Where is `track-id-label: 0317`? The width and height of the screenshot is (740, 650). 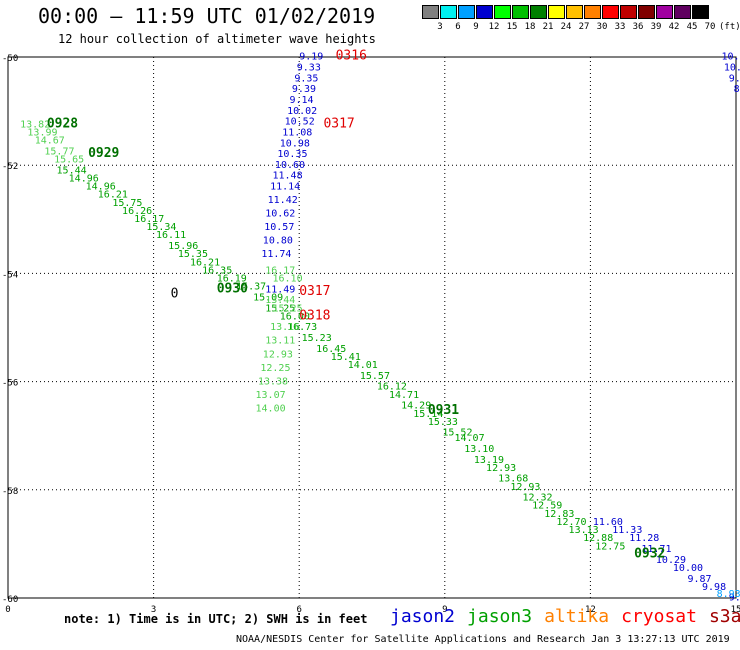 track-id-label: 0317 is located at coordinates (314, 291).